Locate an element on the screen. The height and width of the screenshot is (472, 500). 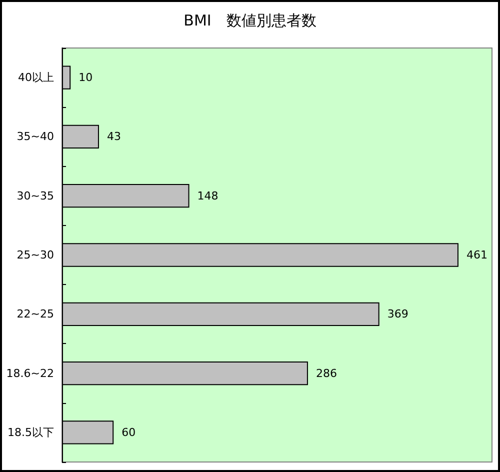
y-tick-label: 35~40 is located at coordinates (35, 137).